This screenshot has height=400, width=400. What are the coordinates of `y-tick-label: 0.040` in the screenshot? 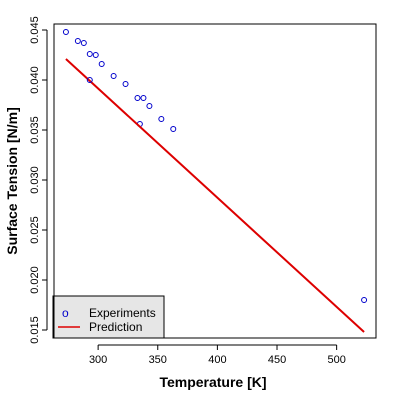 It's located at (35, 80).